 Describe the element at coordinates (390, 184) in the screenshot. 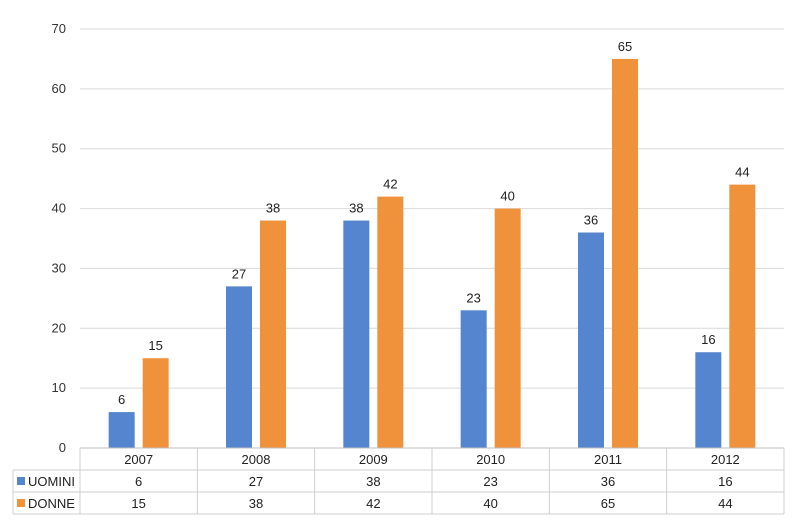

I see `data-label: 42` at that location.